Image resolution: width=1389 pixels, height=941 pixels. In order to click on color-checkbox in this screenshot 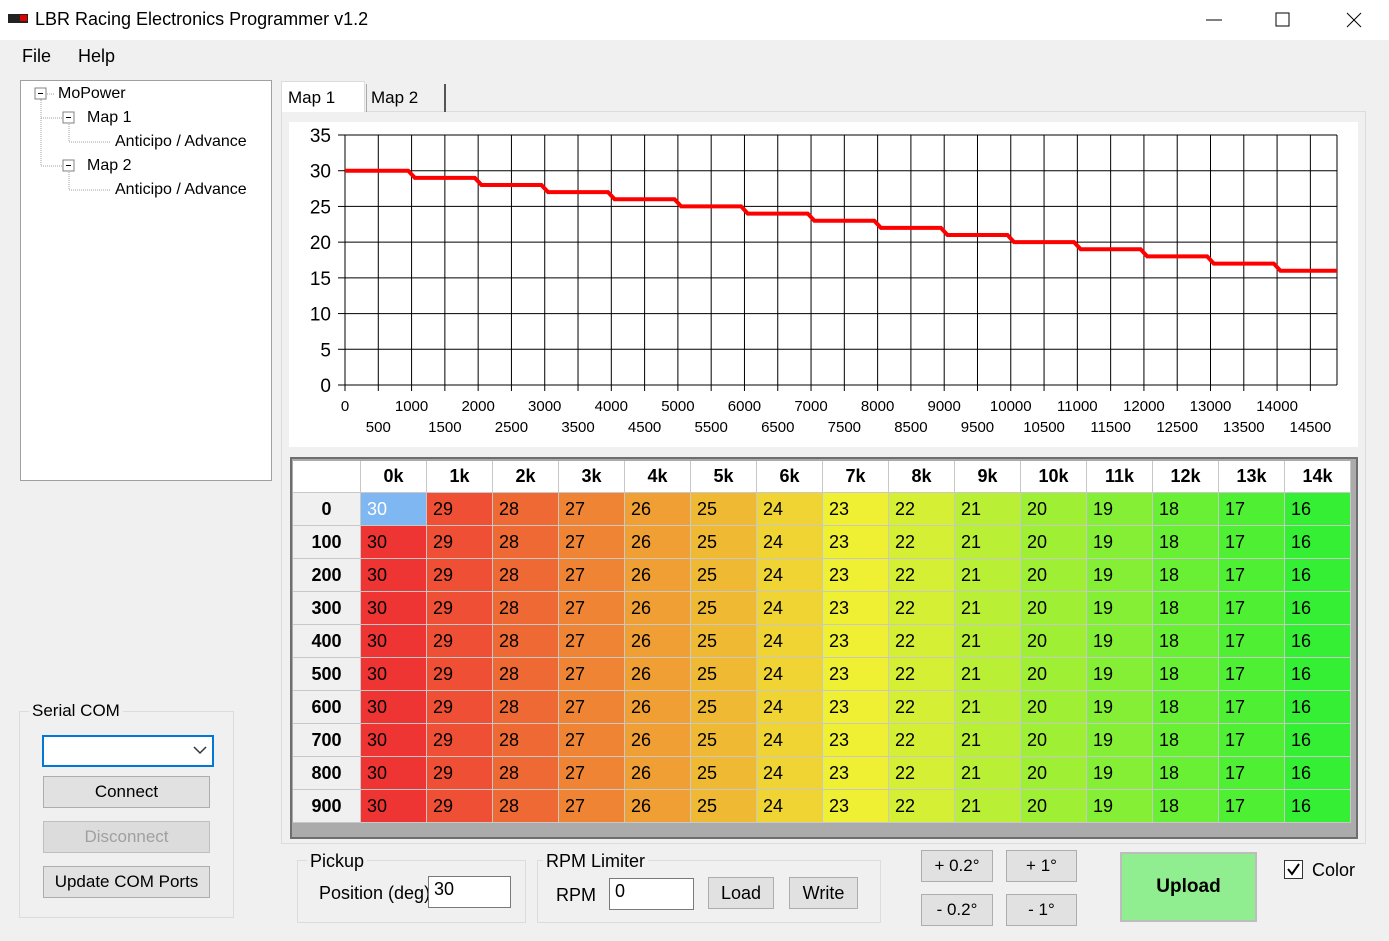, I will do `click(1293, 869)`.